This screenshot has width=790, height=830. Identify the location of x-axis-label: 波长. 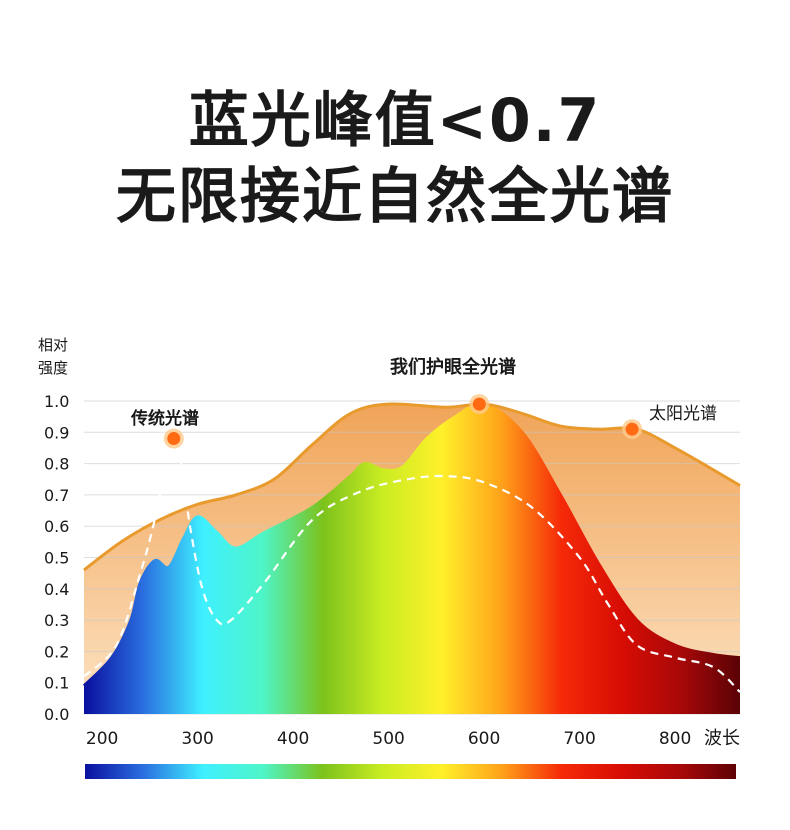
(722, 738).